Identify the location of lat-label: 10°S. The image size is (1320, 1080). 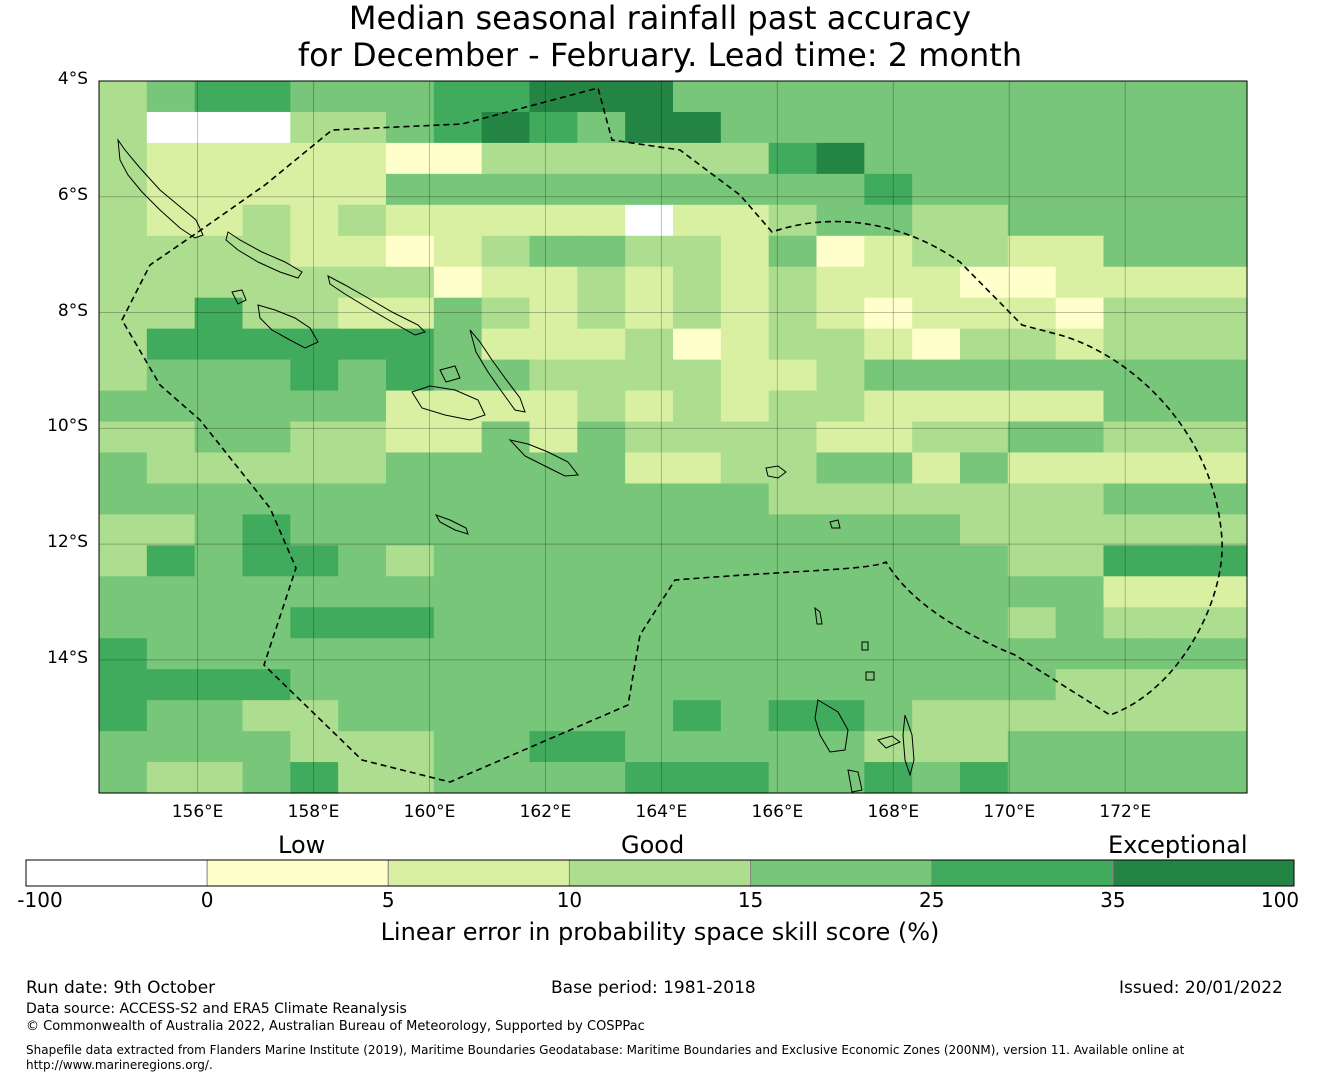
(67, 426).